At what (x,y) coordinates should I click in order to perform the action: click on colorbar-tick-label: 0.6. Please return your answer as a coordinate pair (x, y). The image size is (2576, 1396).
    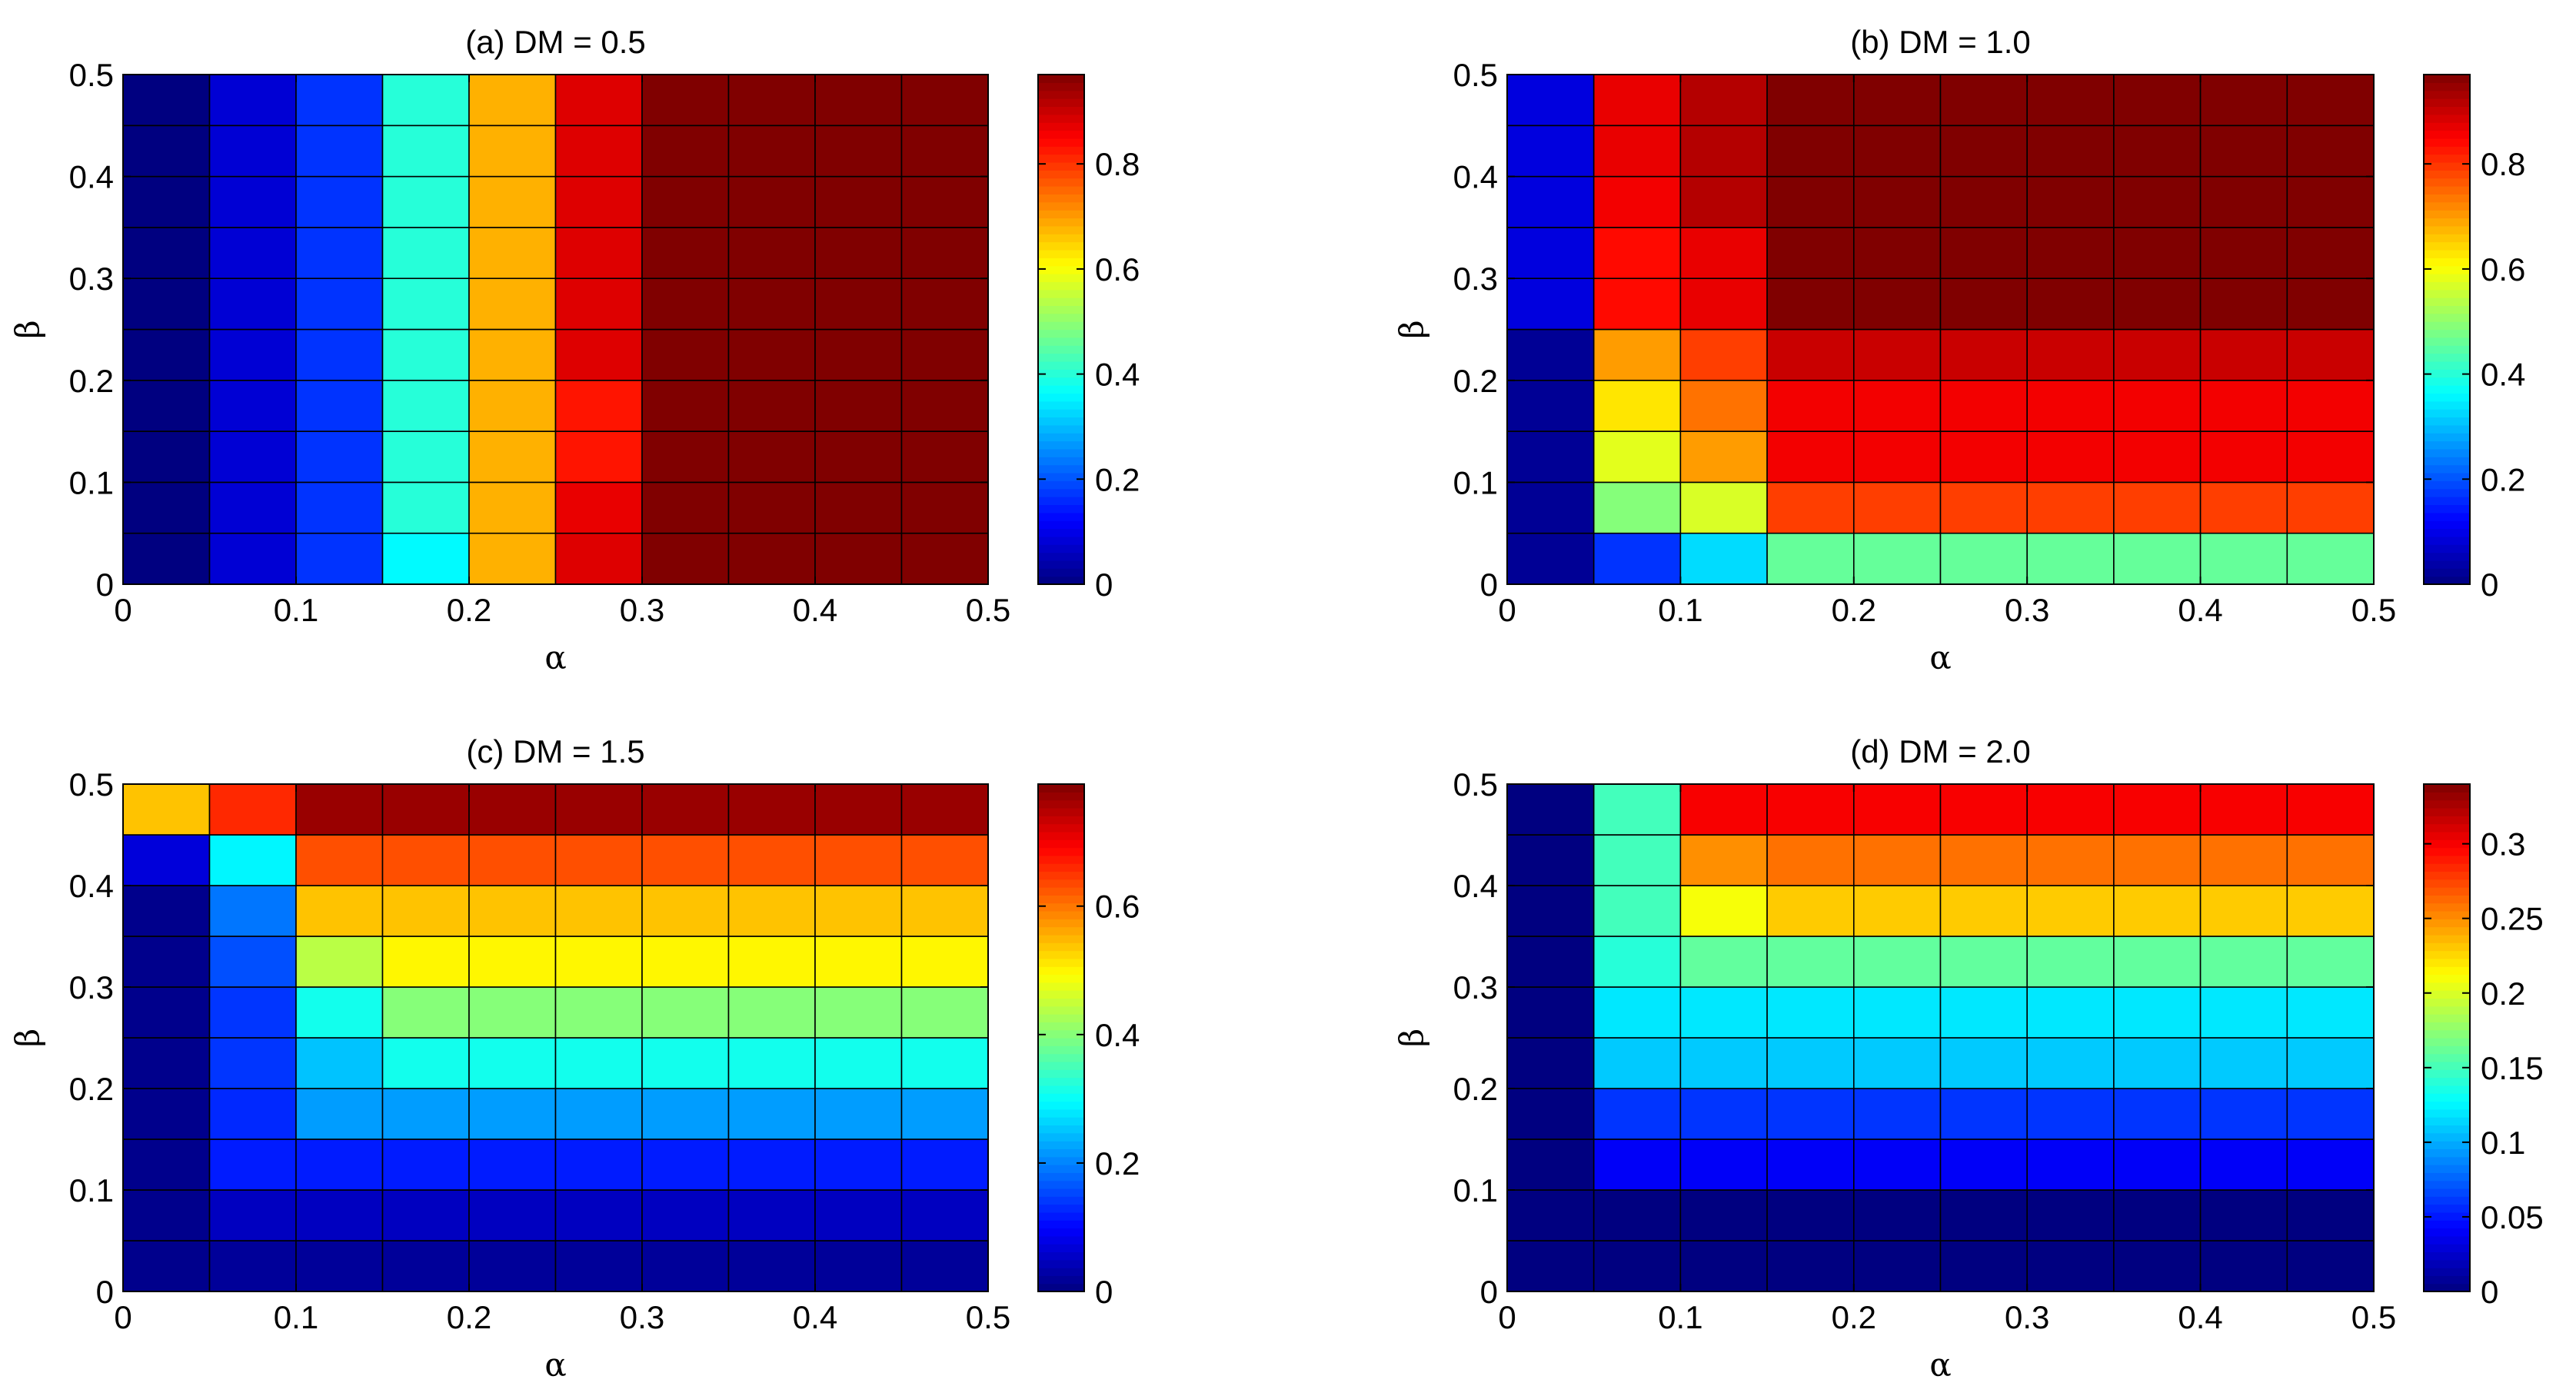
    Looking at the image, I should click on (1117, 907).